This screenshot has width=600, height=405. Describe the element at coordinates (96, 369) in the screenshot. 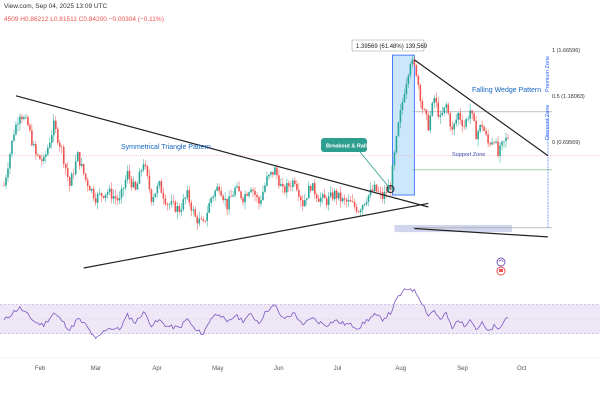

I see `x-tick-label: Mar` at that location.